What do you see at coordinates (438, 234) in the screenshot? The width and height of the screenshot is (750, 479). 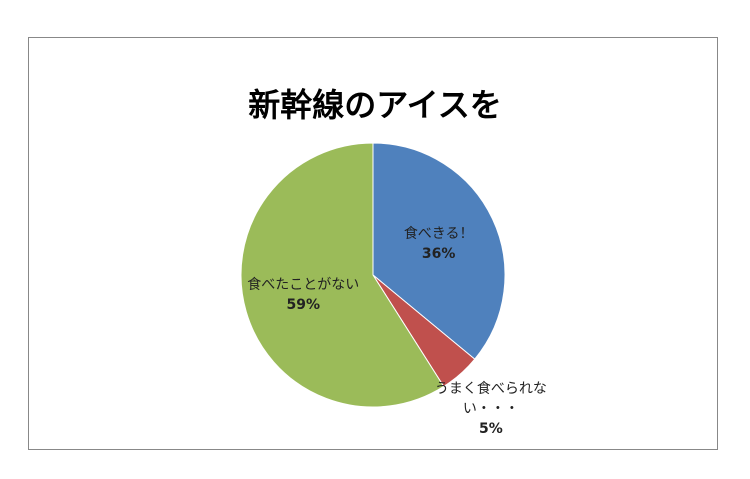 I see `category-label: 食べきる！` at bounding box center [438, 234].